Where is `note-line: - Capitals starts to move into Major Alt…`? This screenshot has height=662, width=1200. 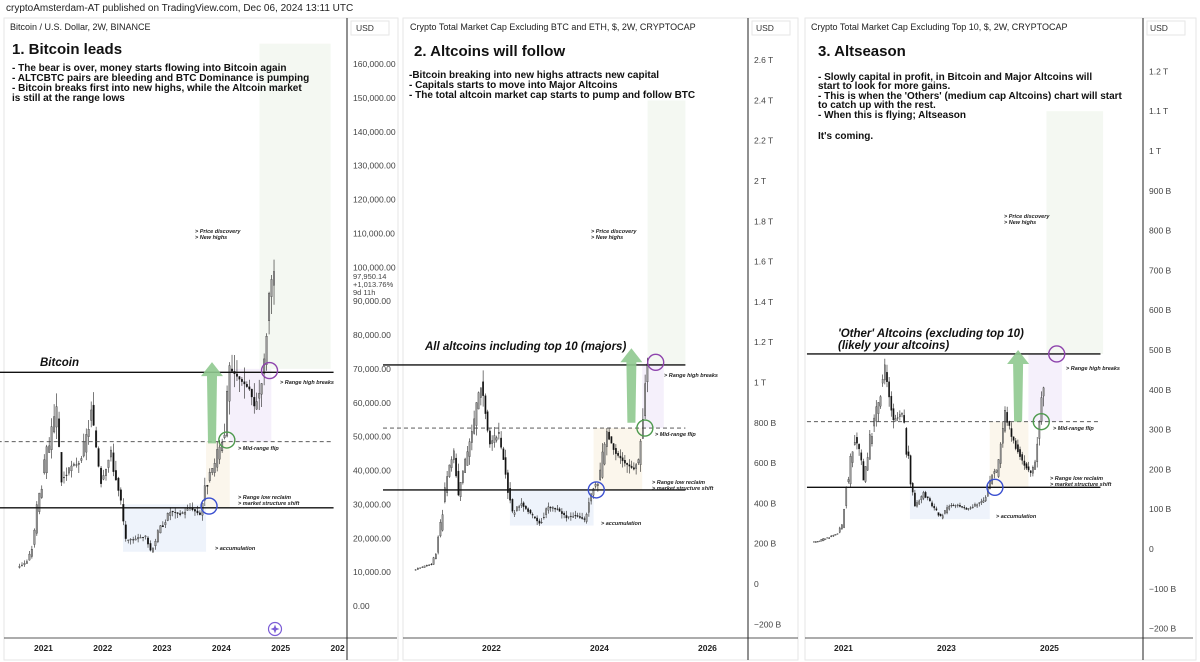
note-line: - Capitals starts to move into Major Alt… is located at coordinates (513, 85).